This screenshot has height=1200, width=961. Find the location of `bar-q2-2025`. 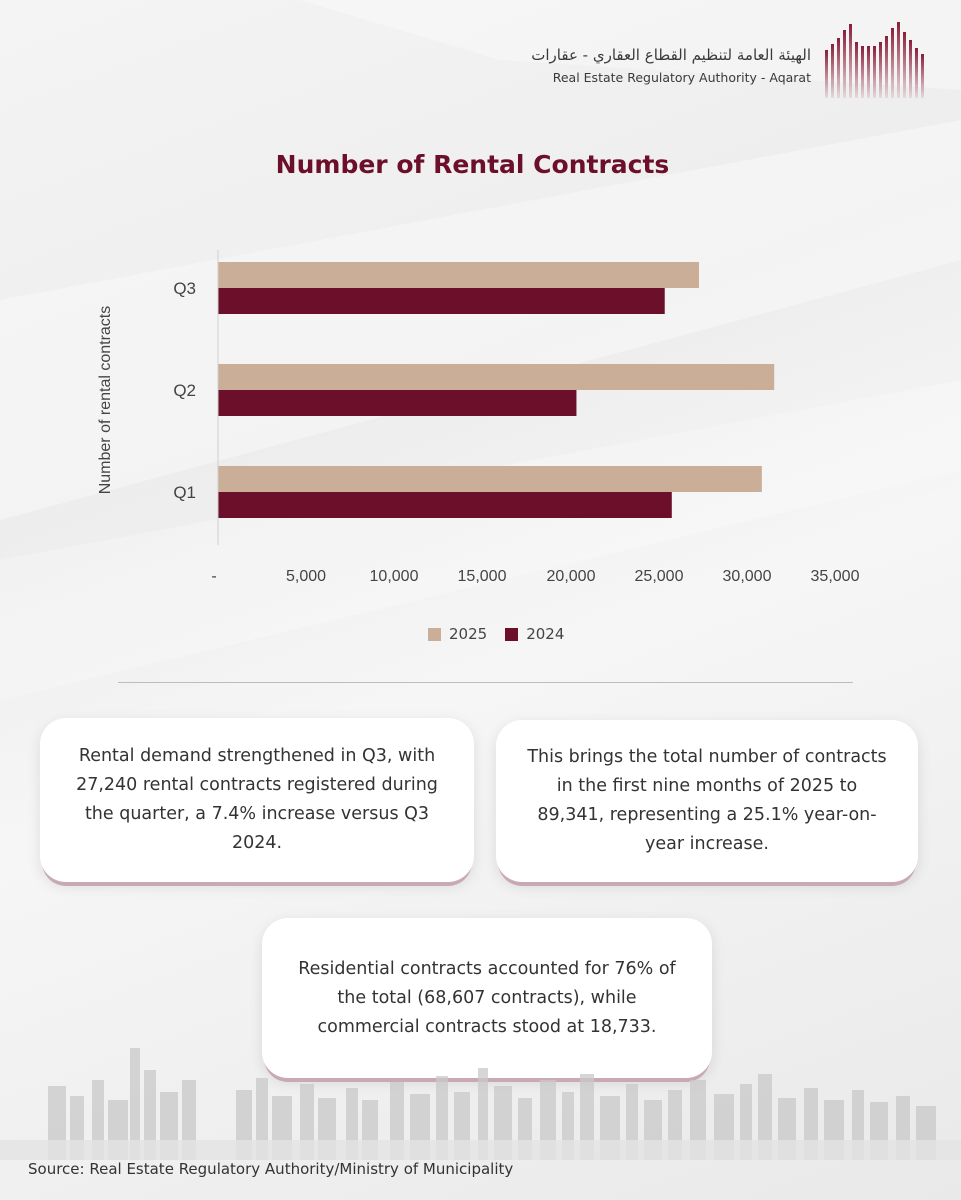

bar-q2-2025 is located at coordinates (496, 377).